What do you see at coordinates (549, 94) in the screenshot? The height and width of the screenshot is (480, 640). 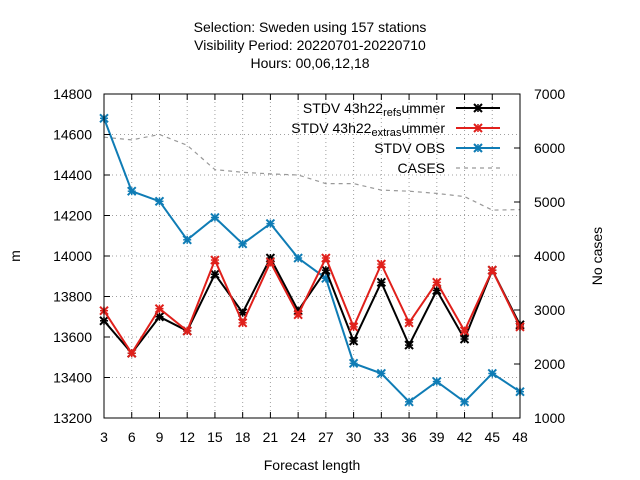 I see `y2-tick-label: 7000` at bounding box center [549, 94].